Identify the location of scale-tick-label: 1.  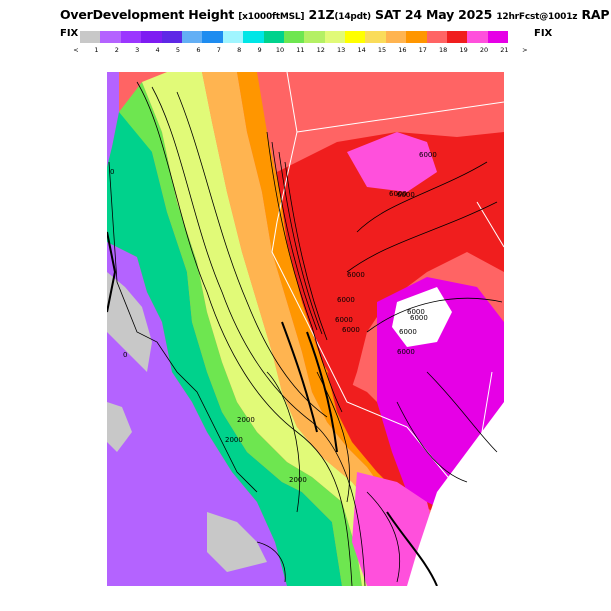
(96, 50).